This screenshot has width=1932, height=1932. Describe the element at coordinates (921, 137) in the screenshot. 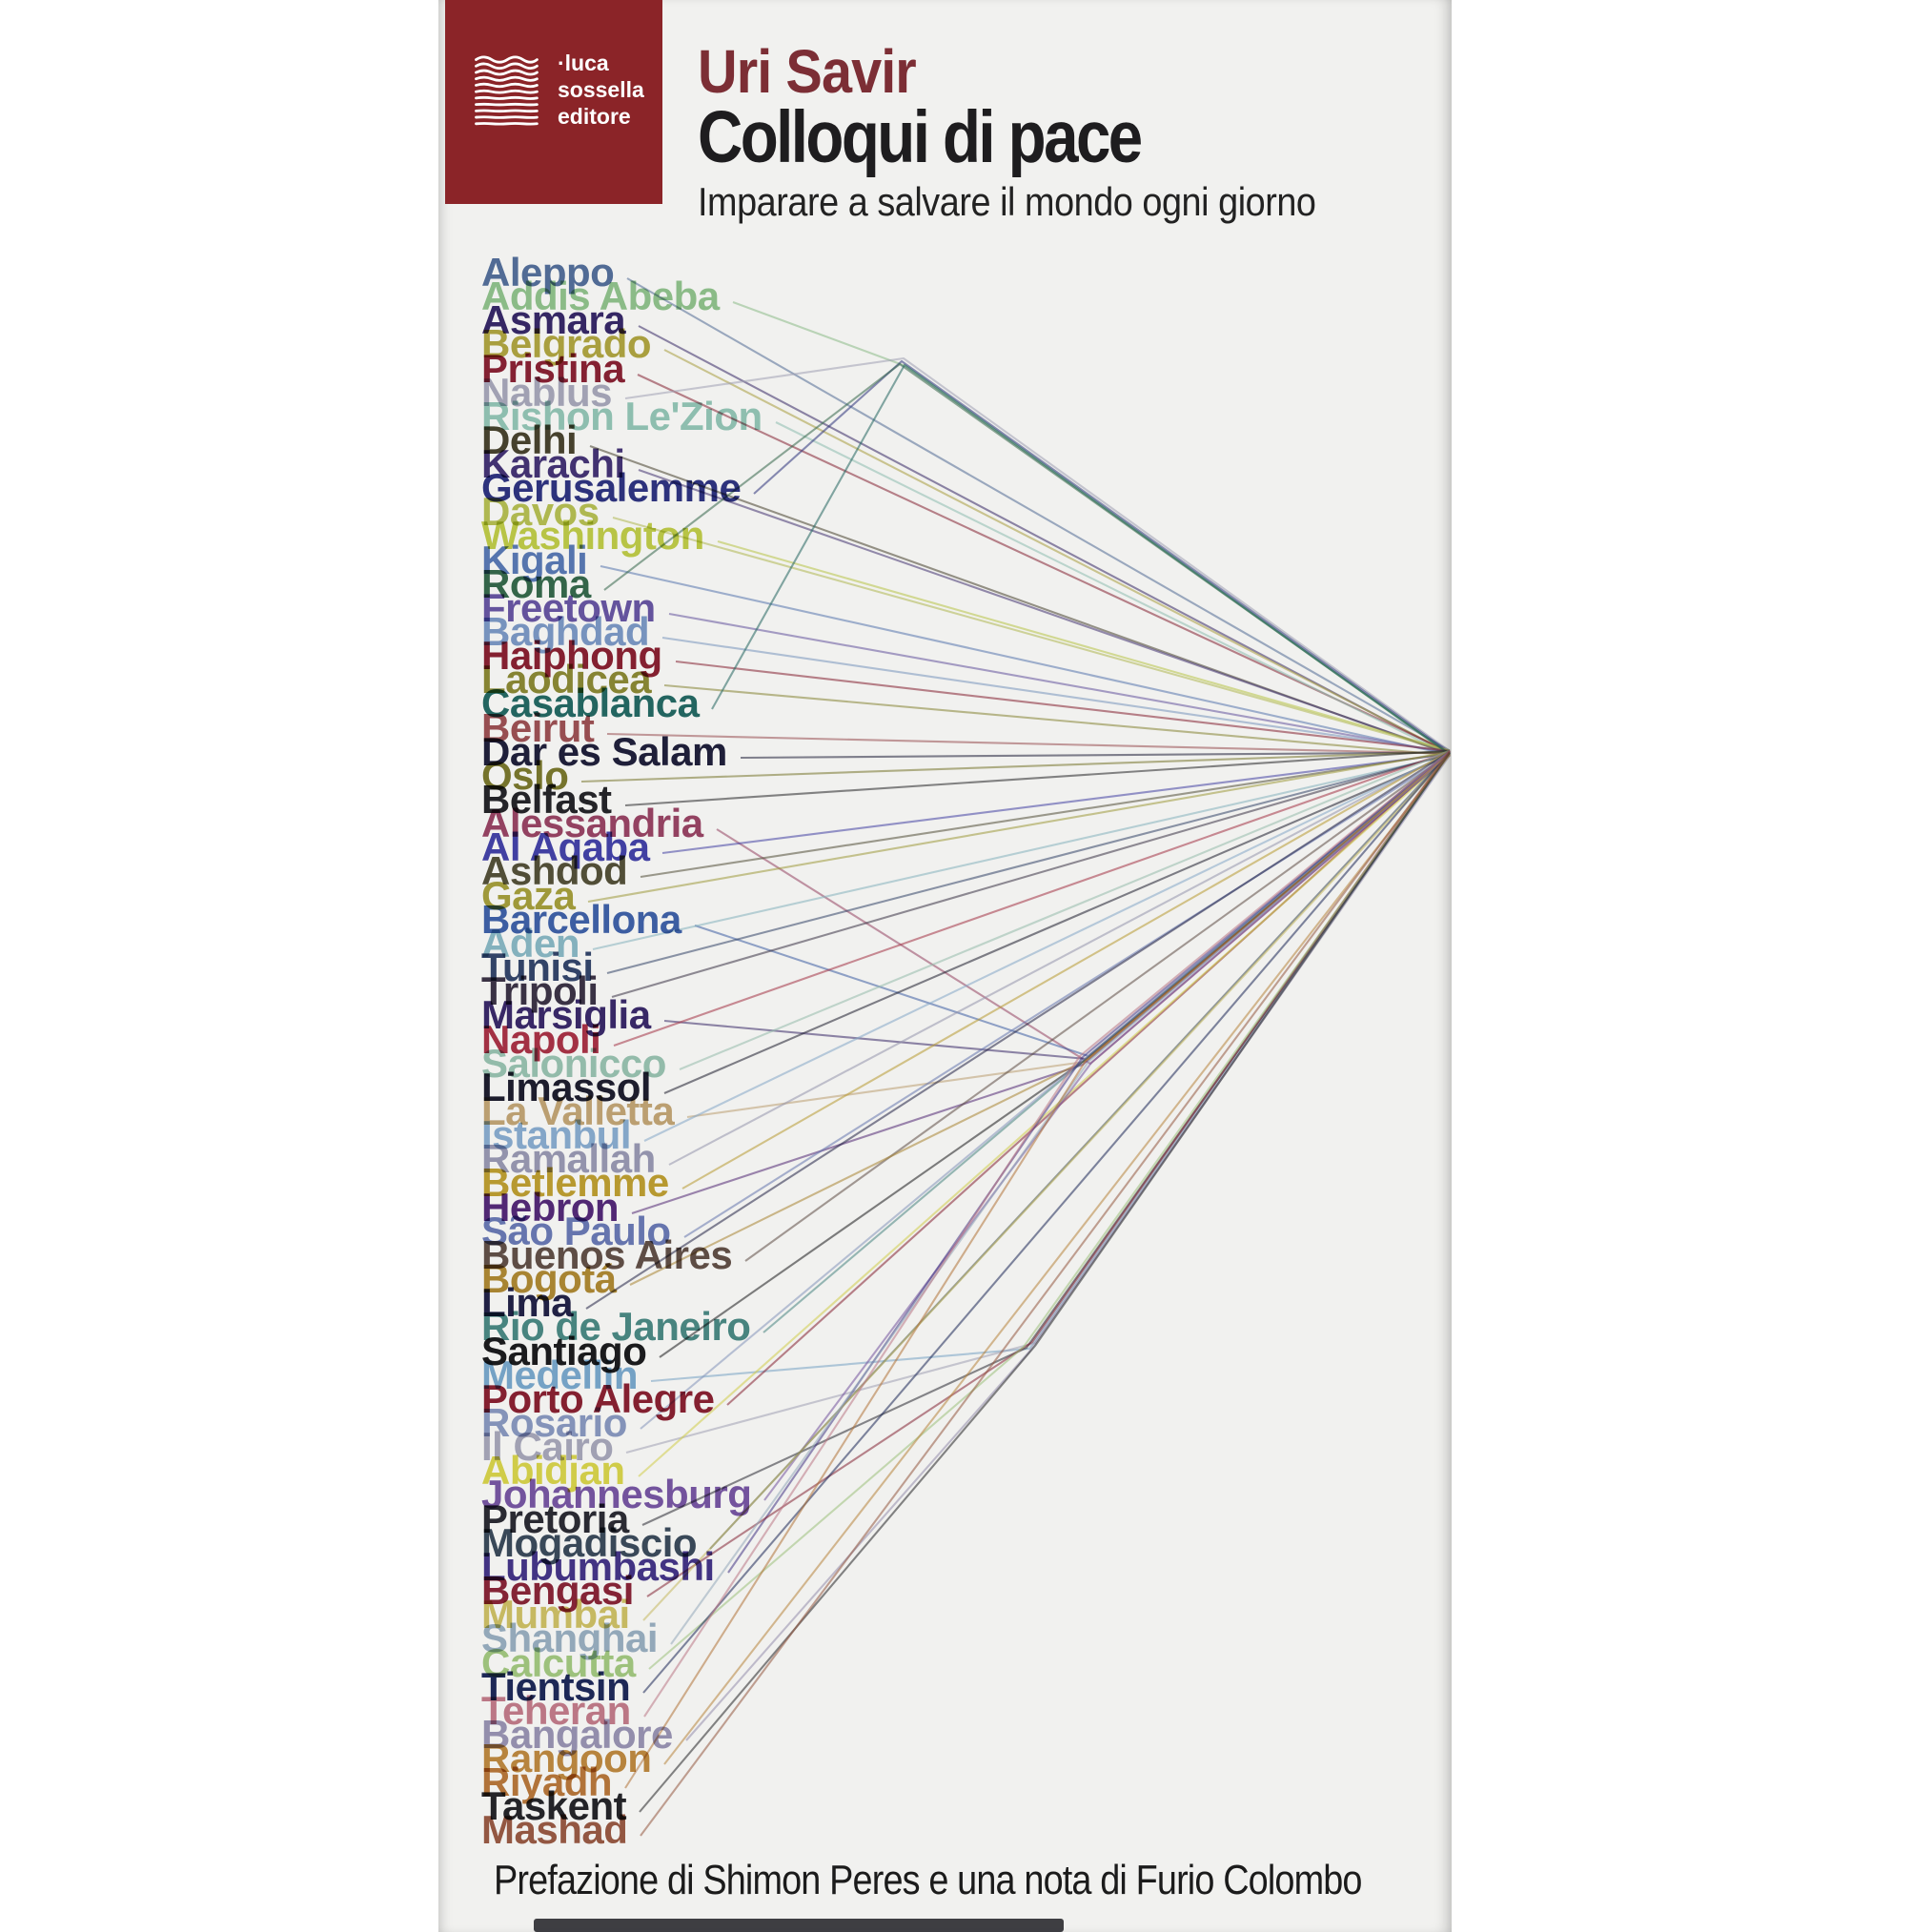

I see `book-title: Colloqui di pace` at that location.